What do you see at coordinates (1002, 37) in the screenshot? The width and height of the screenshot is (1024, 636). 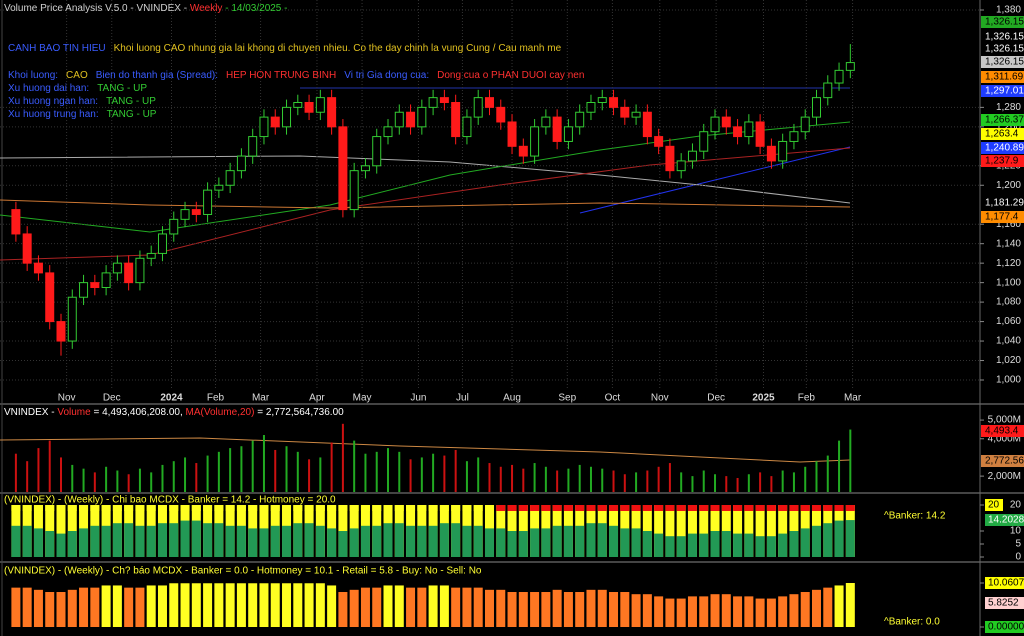 I see `price-label-box` at bounding box center [1002, 37].